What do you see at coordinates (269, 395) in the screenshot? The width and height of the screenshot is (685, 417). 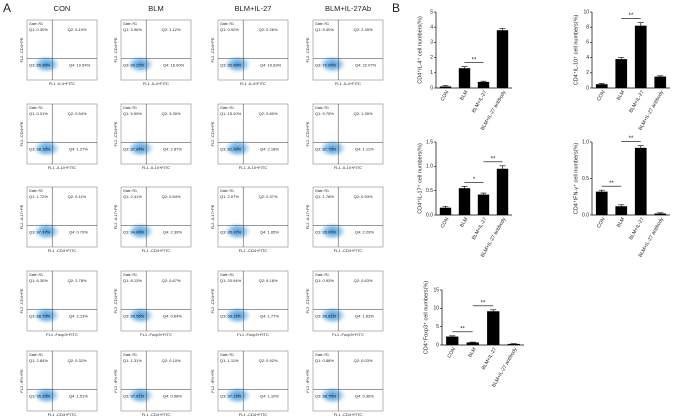 I see `quadrant-label: Q4: 1.10%` at bounding box center [269, 395].